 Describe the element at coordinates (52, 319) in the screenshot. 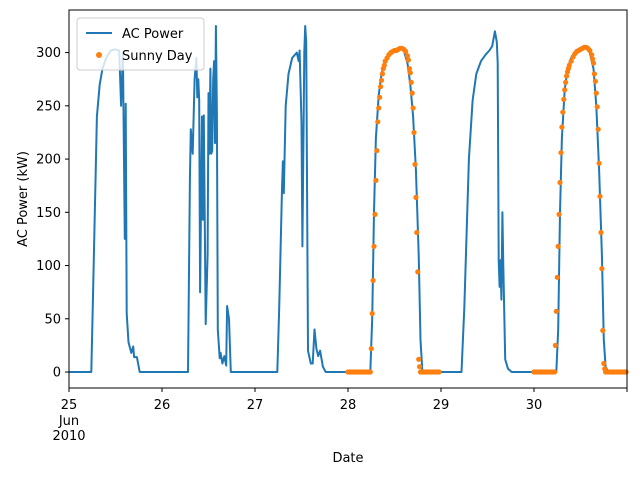

I see `y-tick-label: 50` at that location.